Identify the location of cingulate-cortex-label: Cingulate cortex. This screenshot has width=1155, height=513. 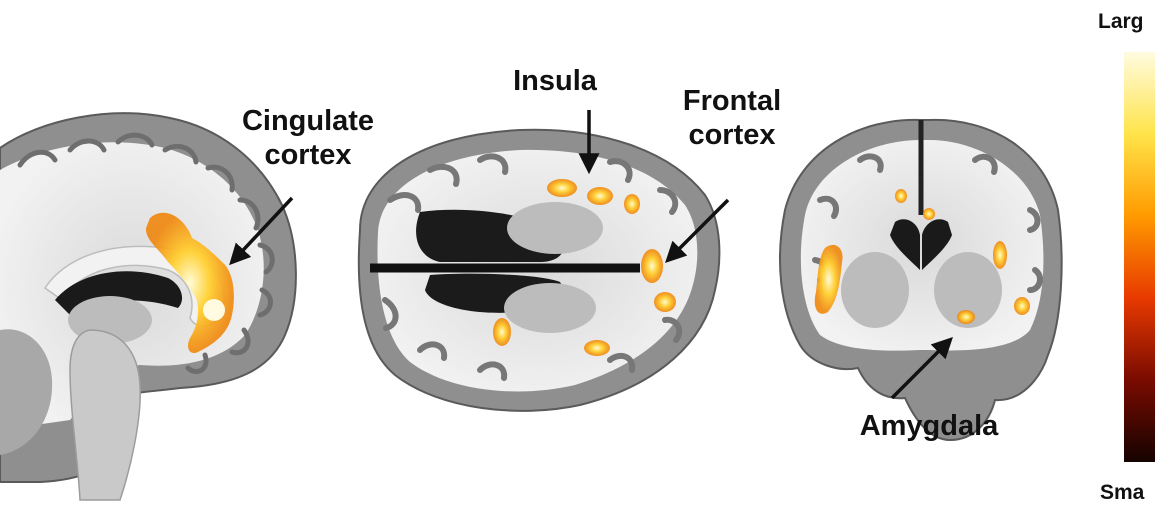
(308, 138).